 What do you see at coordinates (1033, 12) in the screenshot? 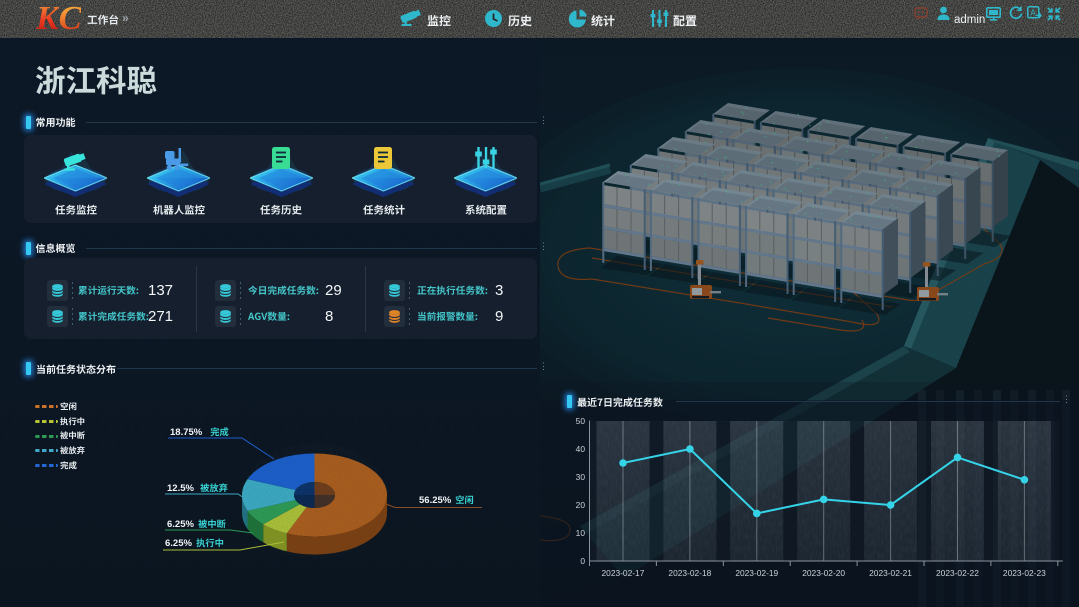
I see `svg-text: A` at bounding box center [1033, 12].